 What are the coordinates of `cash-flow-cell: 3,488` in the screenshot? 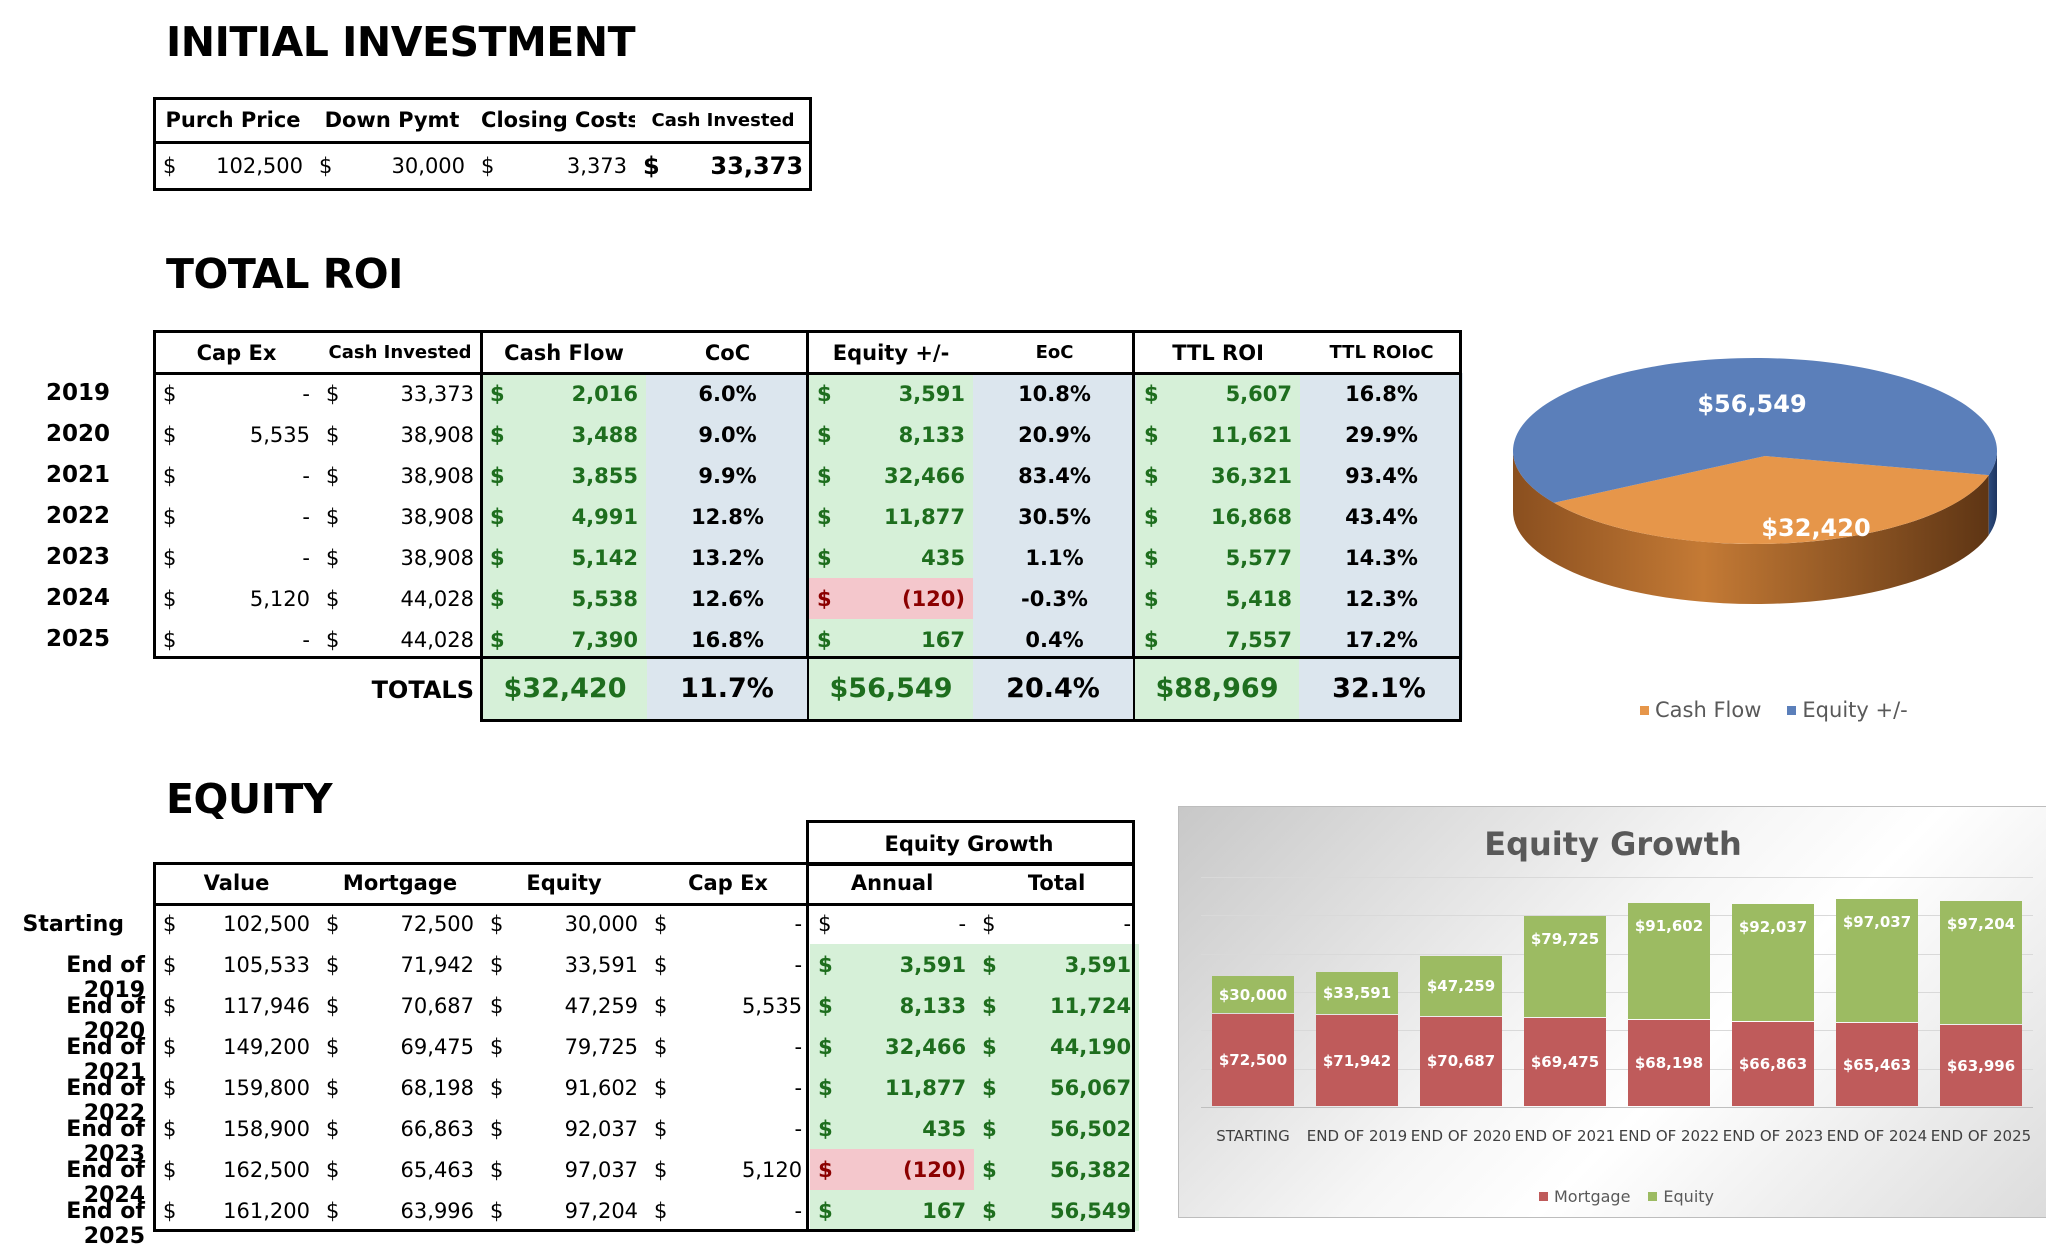 It's located at (580, 434).